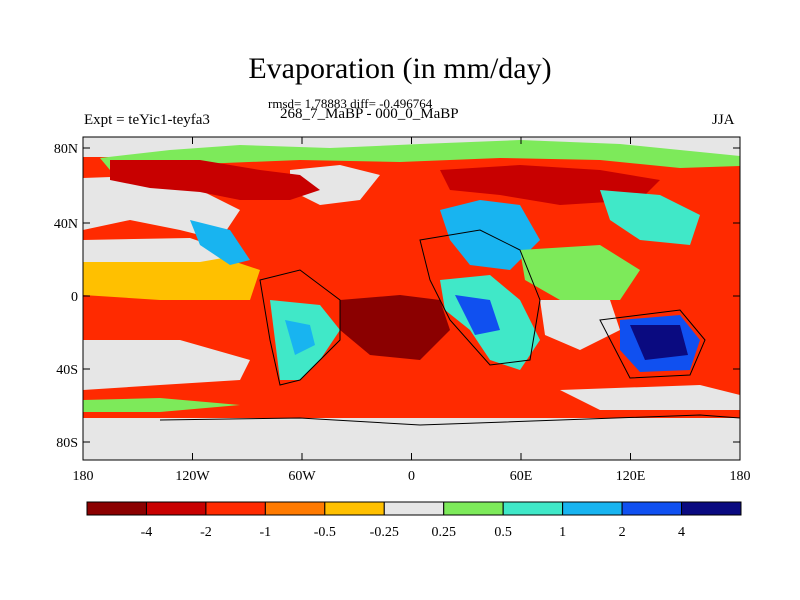  What do you see at coordinates (681, 532) in the screenshot?
I see `colorbar-label: 4` at bounding box center [681, 532].